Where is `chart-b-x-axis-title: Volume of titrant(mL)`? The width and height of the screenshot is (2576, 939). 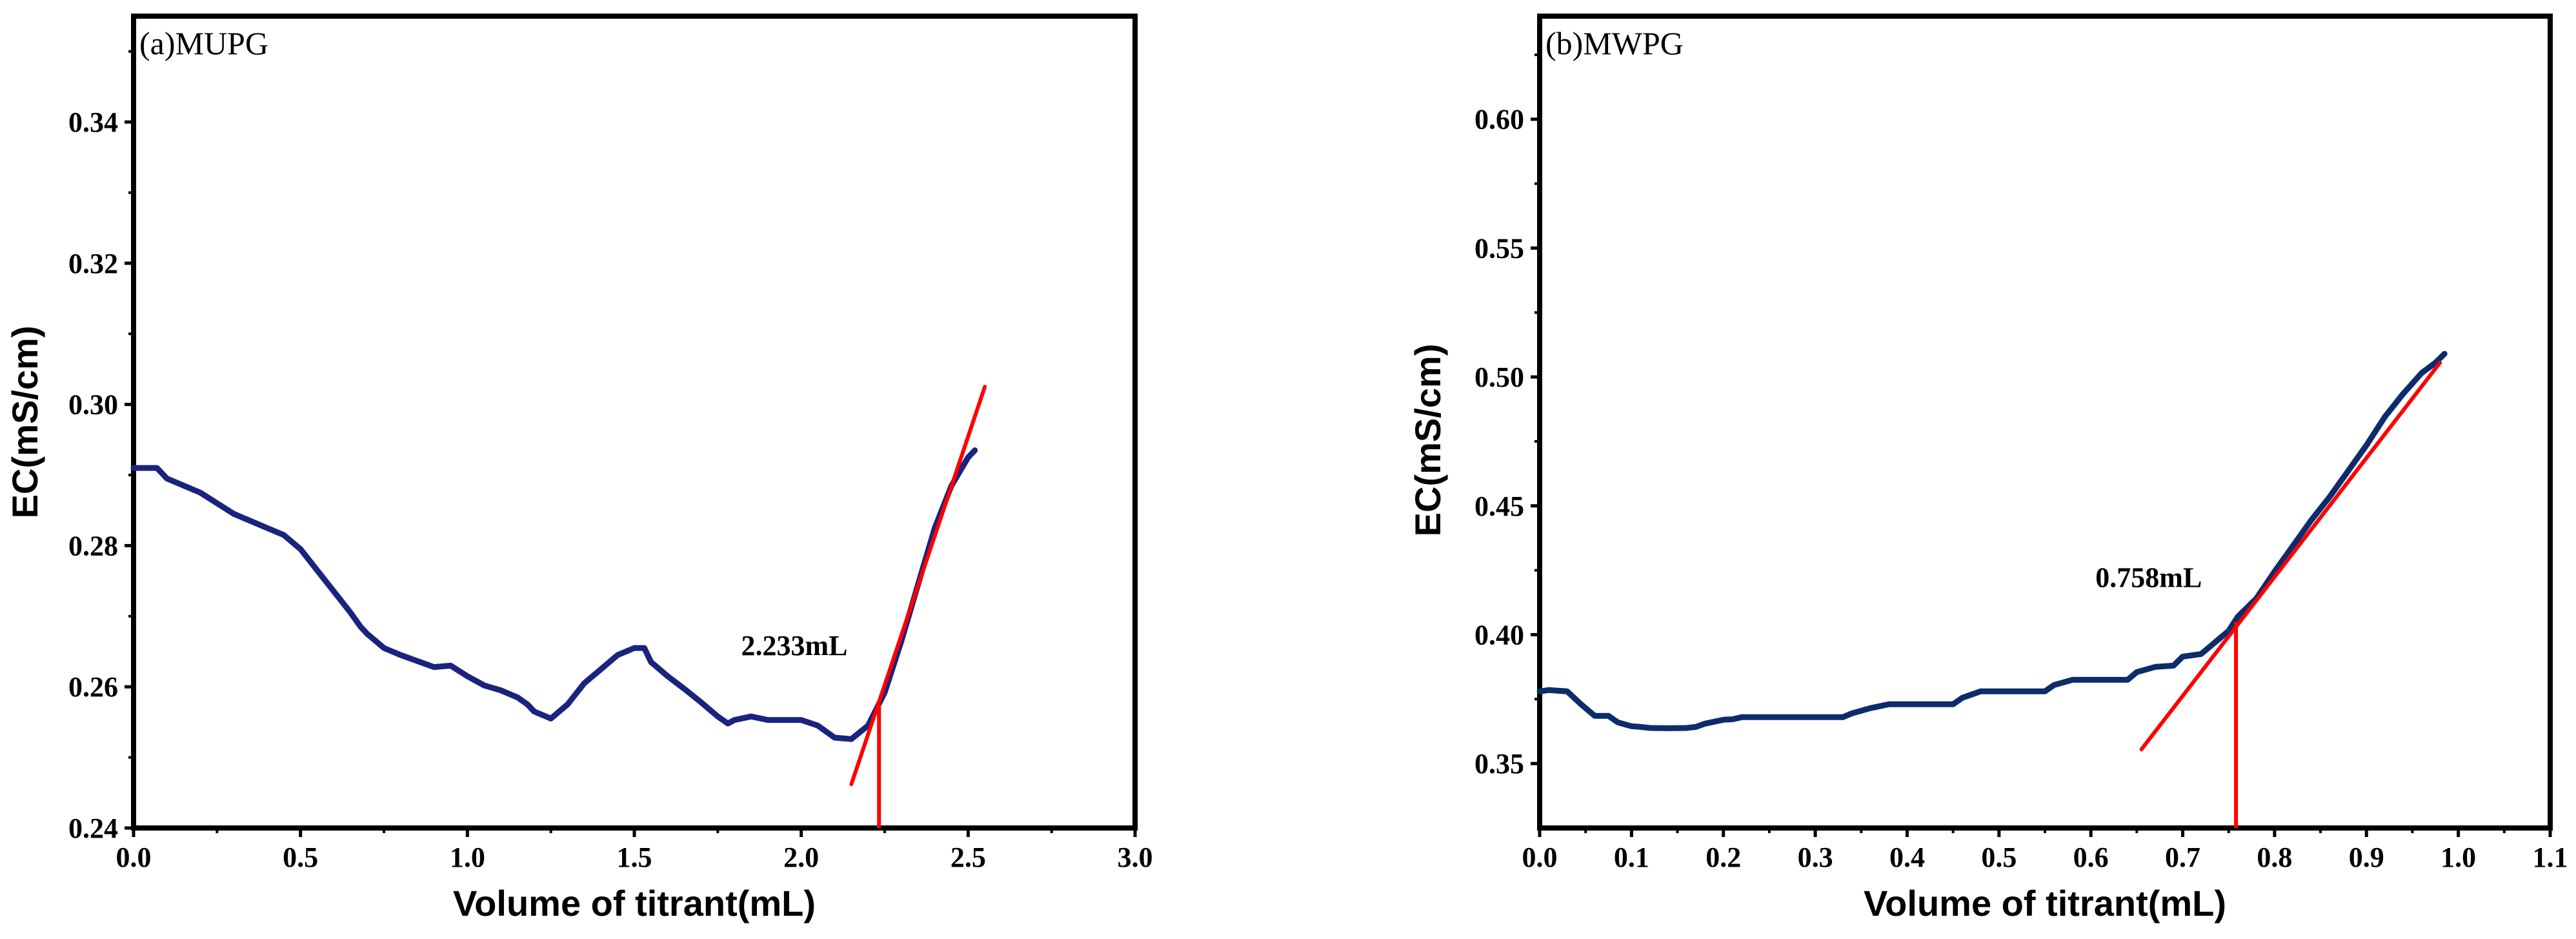
chart-b-x-axis-title: Volume of titrant(mL) is located at coordinates (2045, 904).